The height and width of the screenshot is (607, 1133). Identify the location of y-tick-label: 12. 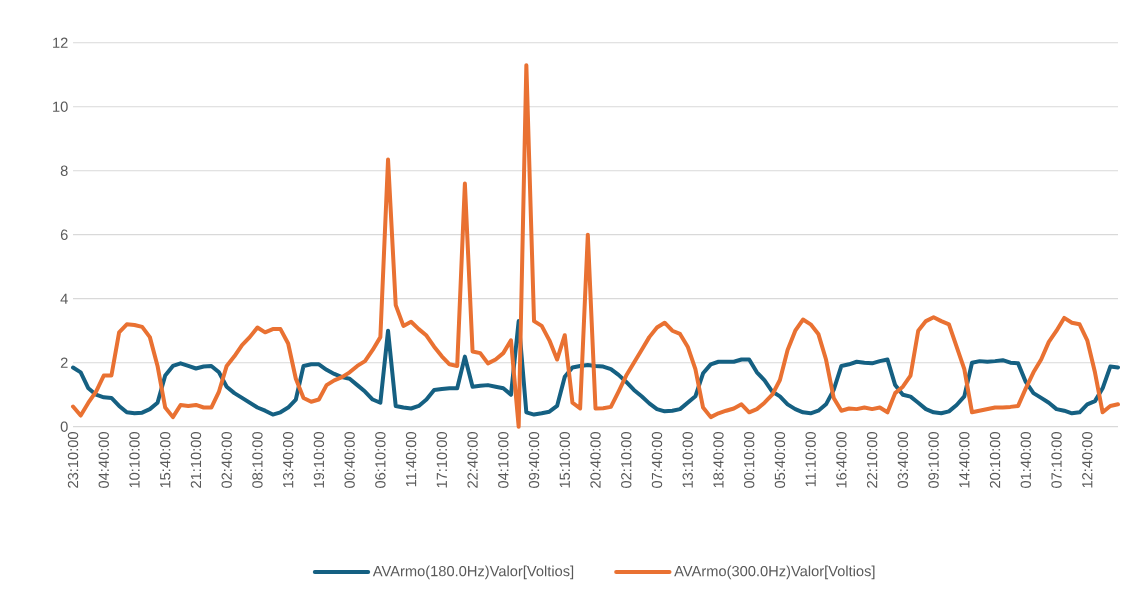
(60, 42).